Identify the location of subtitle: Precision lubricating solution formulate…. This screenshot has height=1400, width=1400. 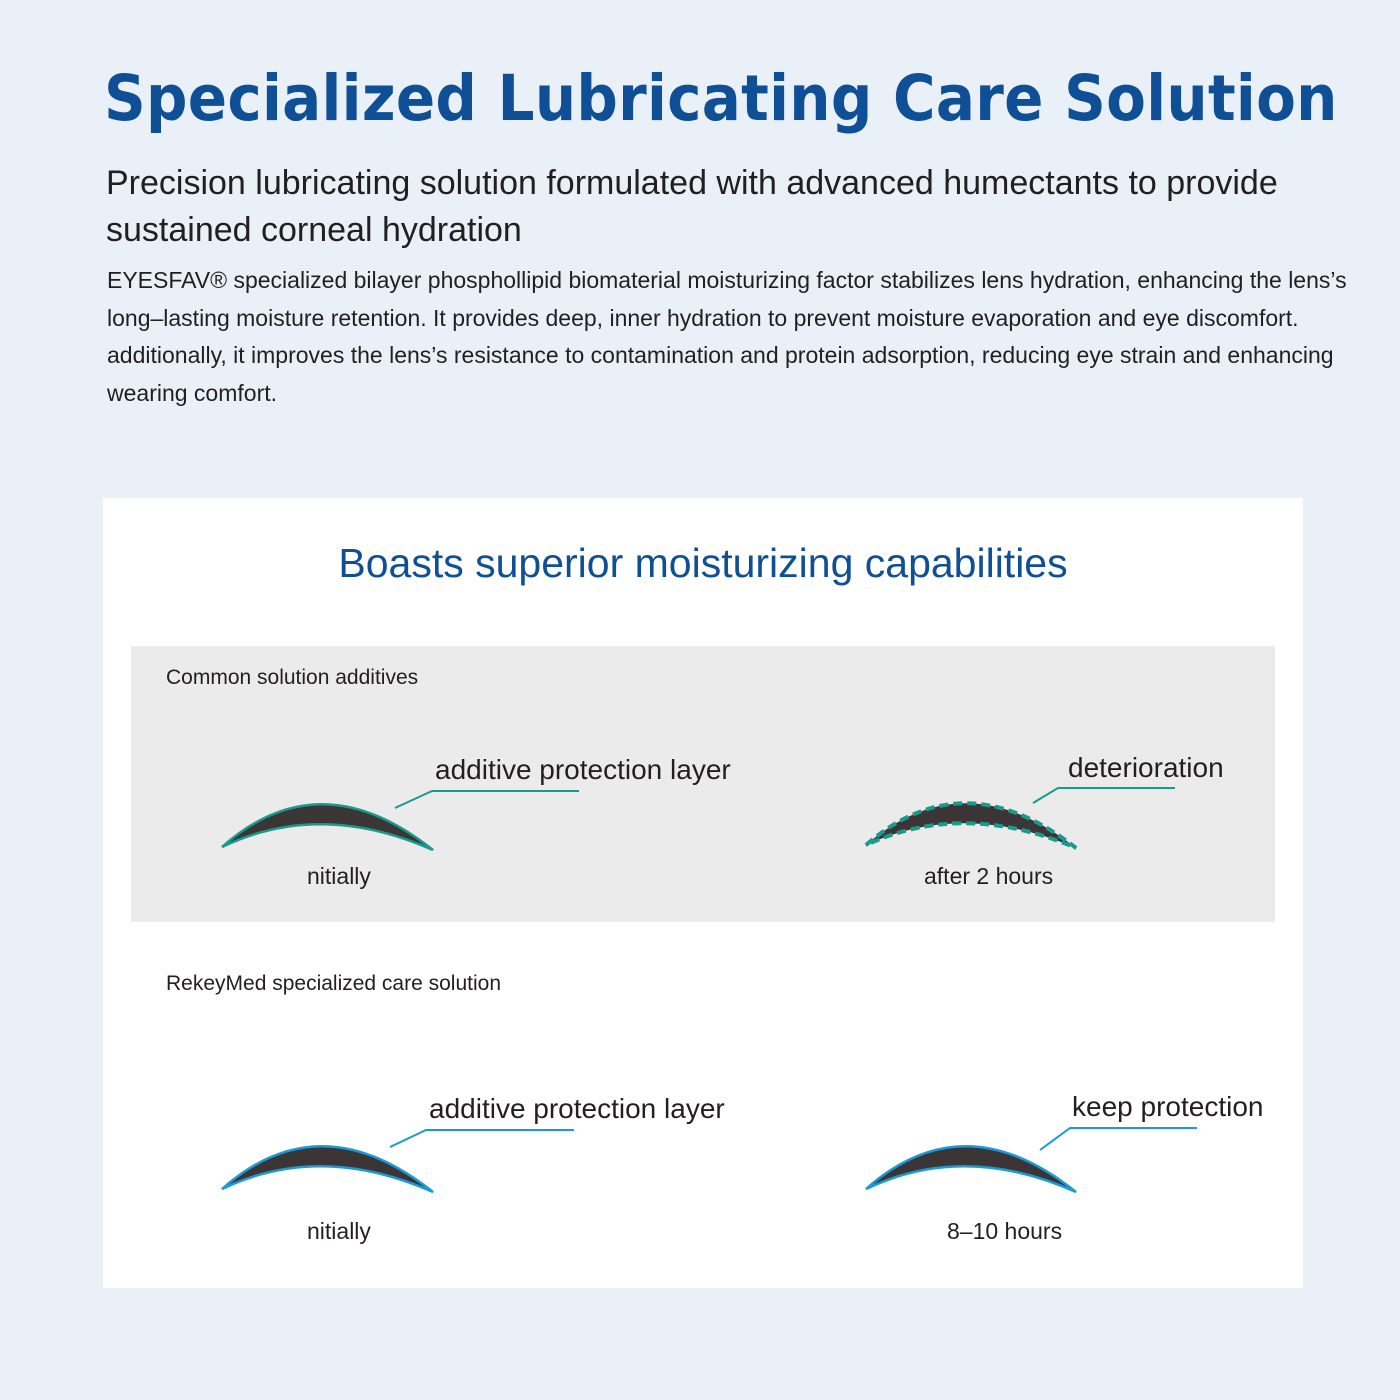
(692, 206).